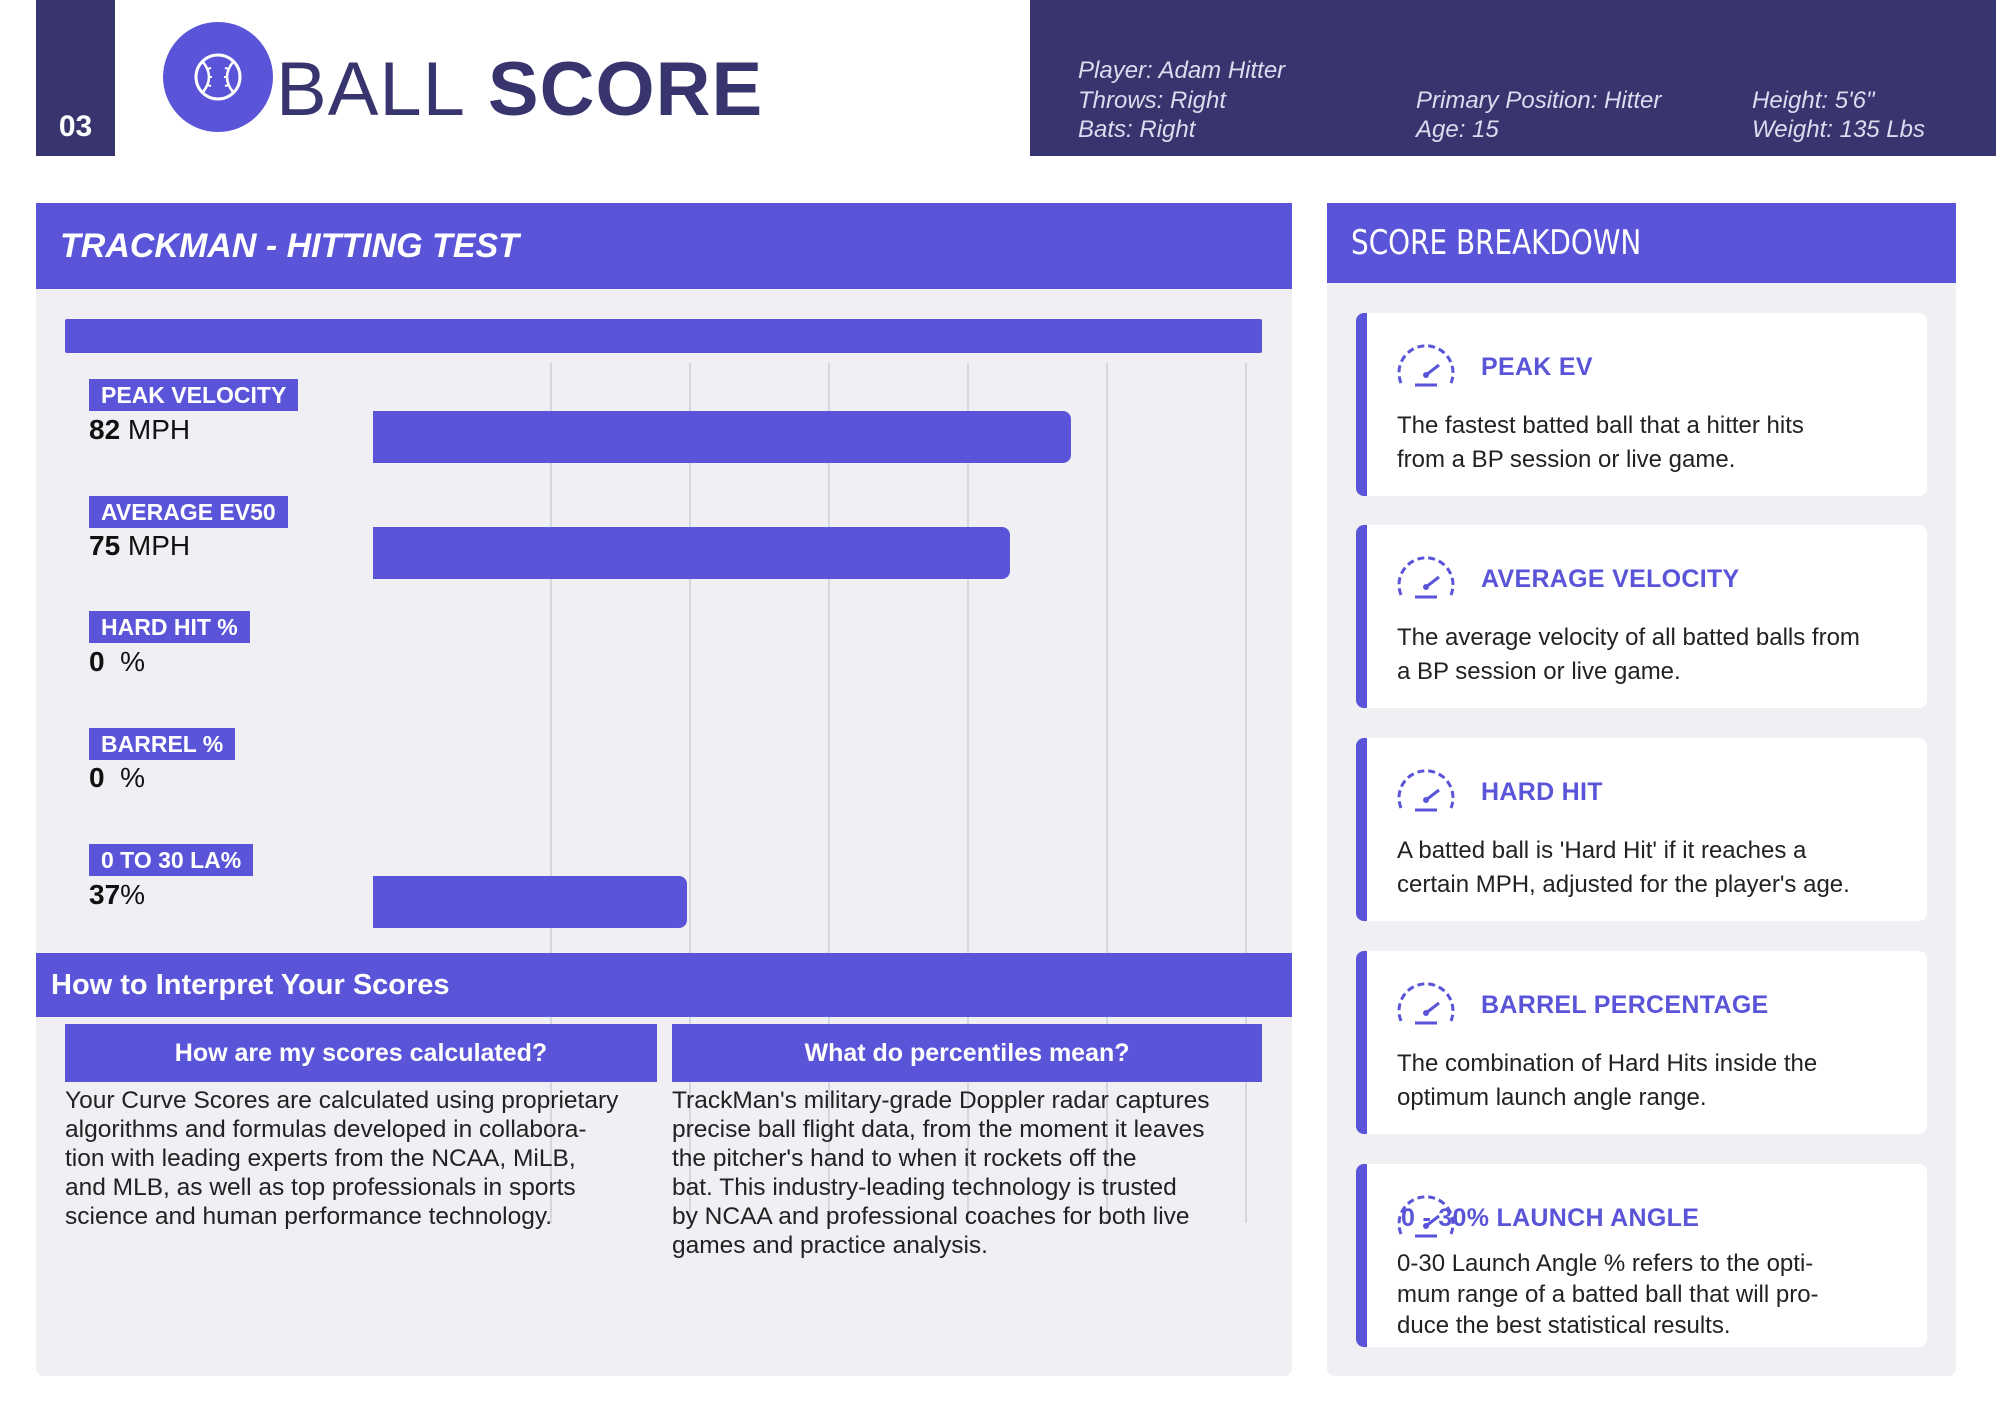 The height and width of the screenshot is (1420, 1996). I want to click on title-score: SCORE, so click(625, 89).